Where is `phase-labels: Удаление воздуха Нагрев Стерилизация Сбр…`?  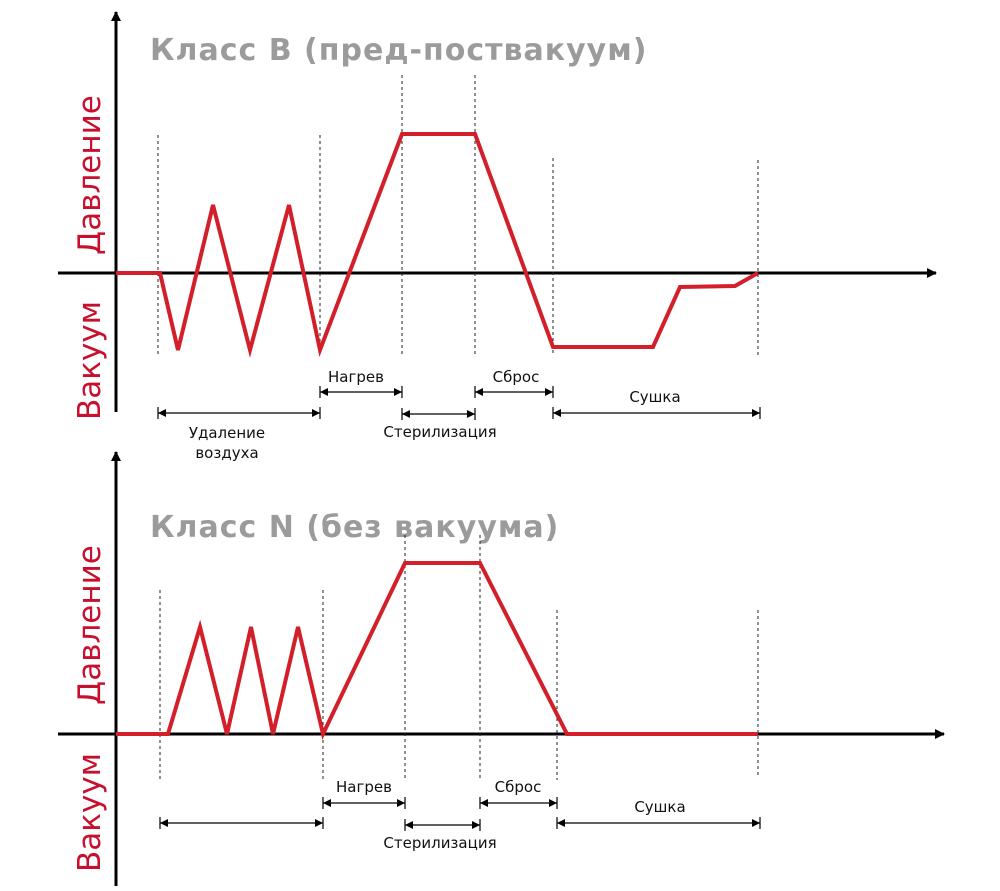 phase-labels: Удаление воздуха Нагрев Стерилизация Сбр… is located at coordinates (435, 415).